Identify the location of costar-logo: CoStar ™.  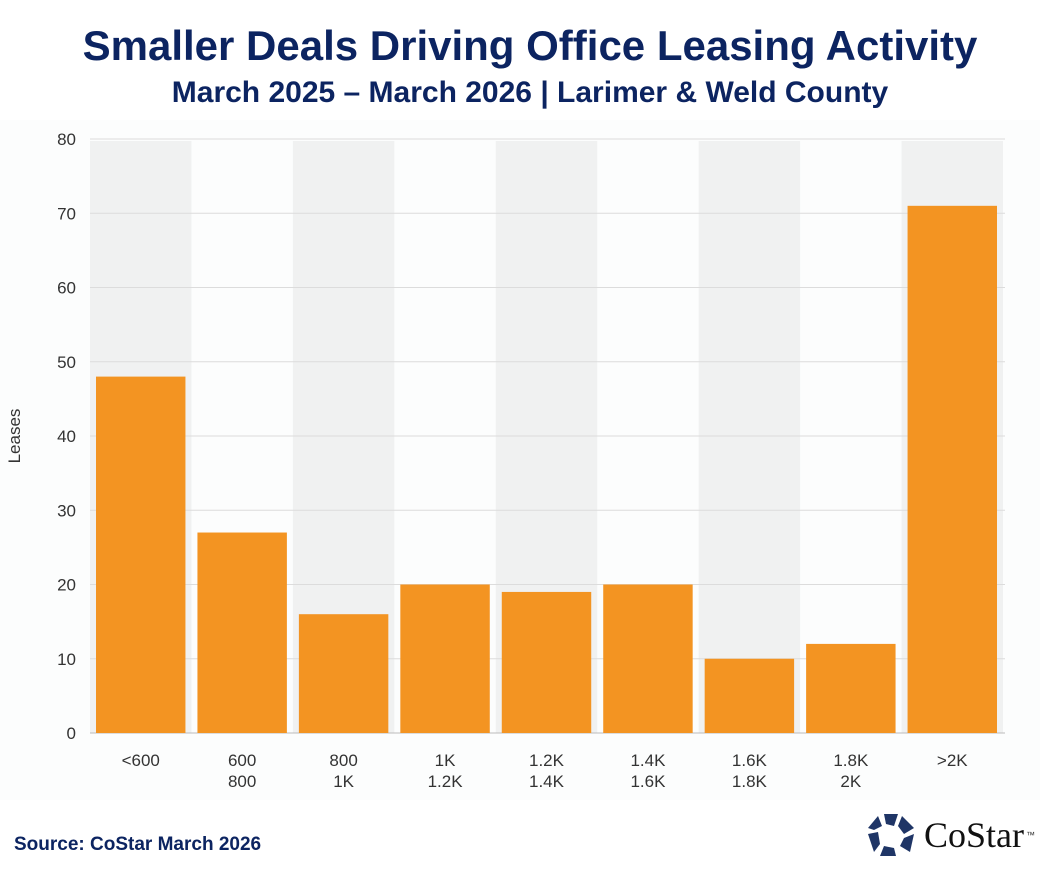
(950, 835).